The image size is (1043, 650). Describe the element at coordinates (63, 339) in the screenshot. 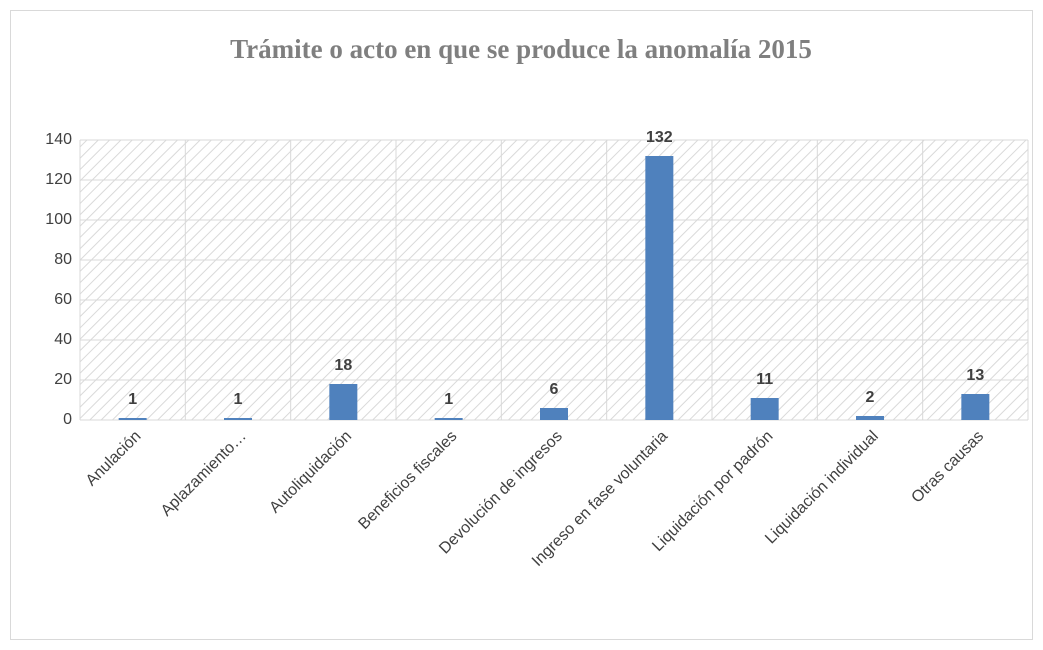

I see `y-tick-label: 40` at that location.